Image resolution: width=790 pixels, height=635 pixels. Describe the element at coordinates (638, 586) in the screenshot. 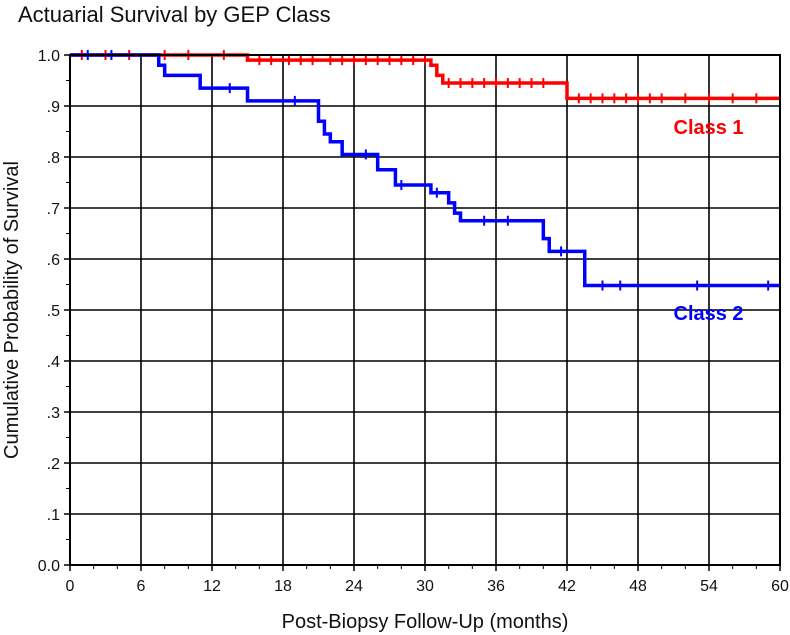

I see `x-tick-label: 48` at that location.